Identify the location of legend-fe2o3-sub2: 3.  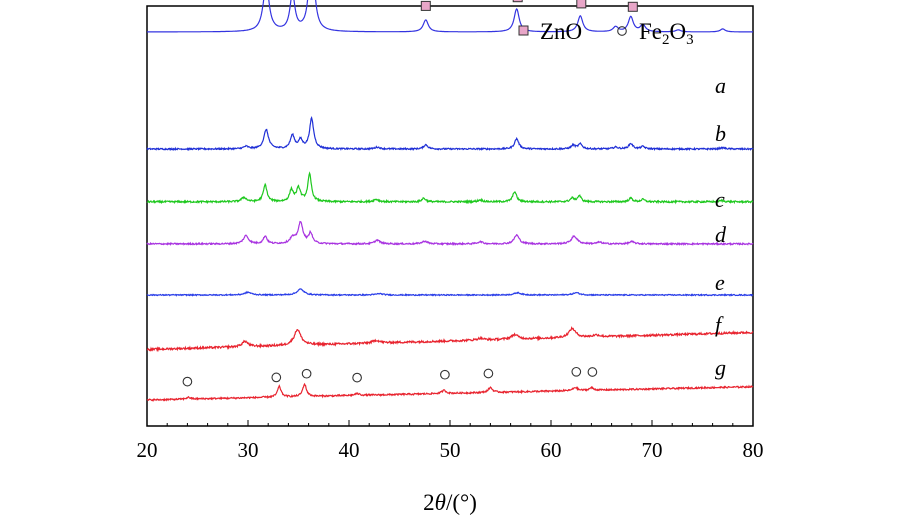
(690, 40).